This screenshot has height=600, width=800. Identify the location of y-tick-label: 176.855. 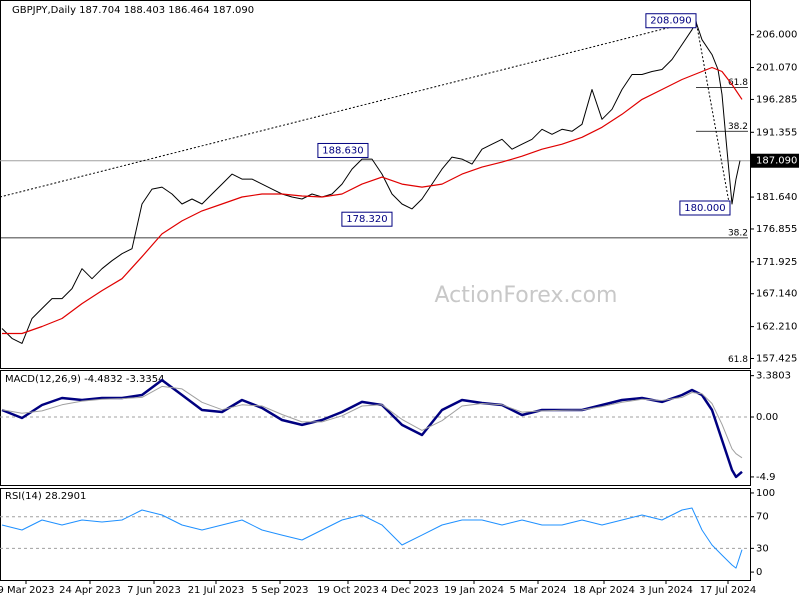
(776, 229).